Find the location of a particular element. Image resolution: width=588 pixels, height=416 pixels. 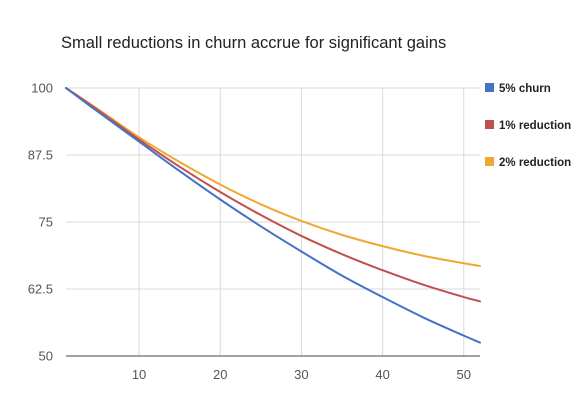

x-tick-label: 20 is located at coordinates (220, 374).